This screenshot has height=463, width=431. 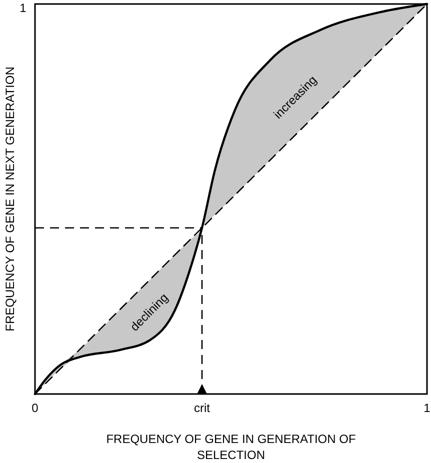 I want to click on y-axis-title: FREQUENCY OF GENE IN NEXT GENERATION, so click(x=10, y=199).